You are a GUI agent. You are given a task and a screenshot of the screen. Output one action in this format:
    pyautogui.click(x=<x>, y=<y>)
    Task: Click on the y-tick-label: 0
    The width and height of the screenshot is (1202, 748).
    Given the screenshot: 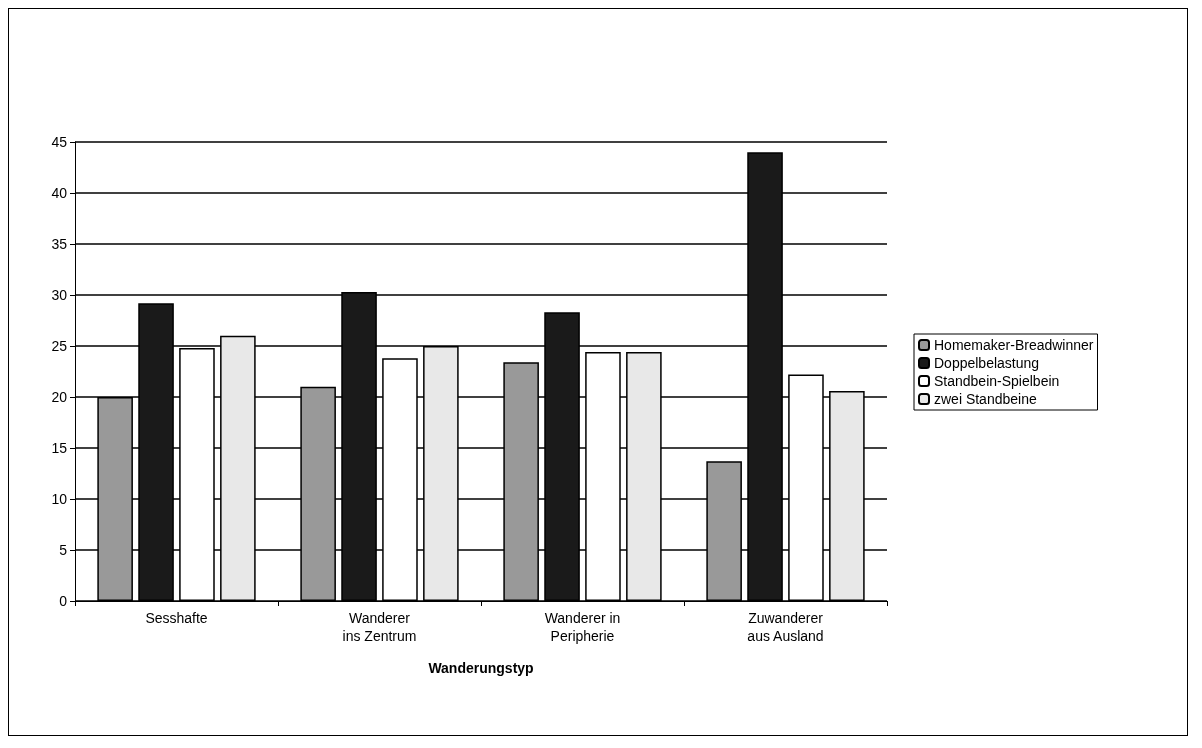 What is the action you would take?
    pyautogui.click(x=63, y=601)
    